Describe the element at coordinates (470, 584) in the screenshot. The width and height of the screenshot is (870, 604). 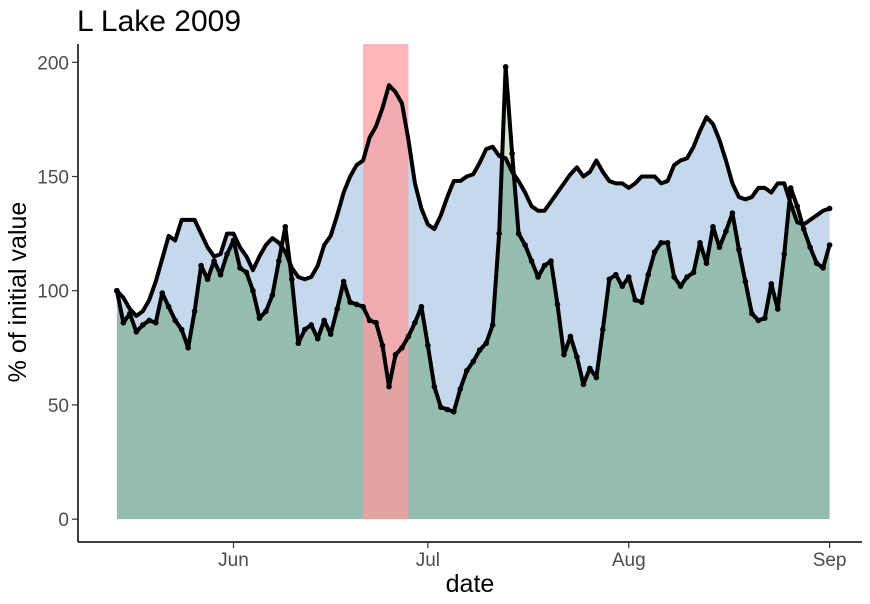
I see `x-axis-label: date` at that location.